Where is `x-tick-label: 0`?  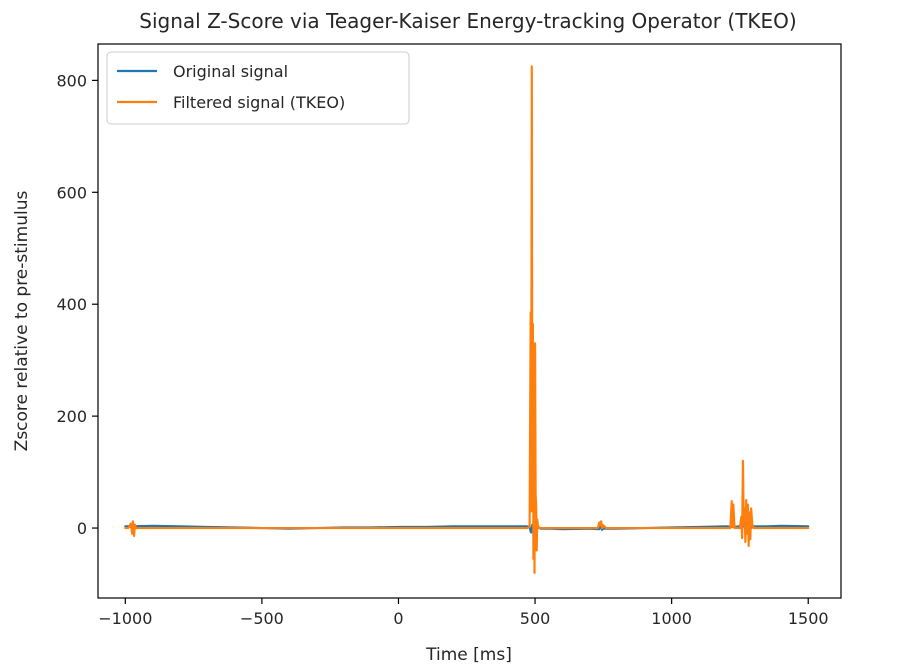 x-tick-label: 0 is located at coordinates (398, 618).